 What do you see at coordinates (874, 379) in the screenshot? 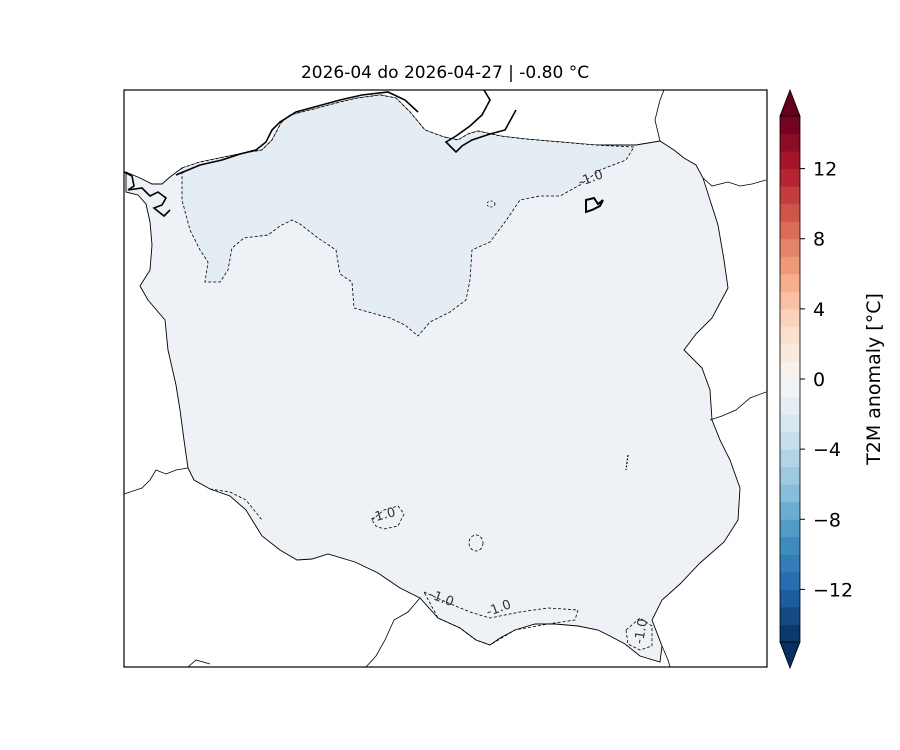
I see `colorbar-label: T2M anomaly [°C]` at bounding box center [874, 379].